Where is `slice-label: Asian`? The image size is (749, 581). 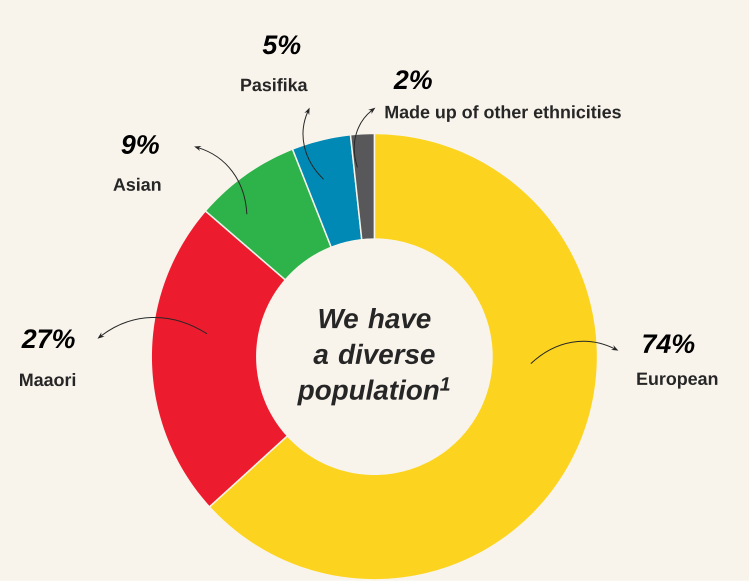 slice-label: Asian is located at coordinates (136, 184).